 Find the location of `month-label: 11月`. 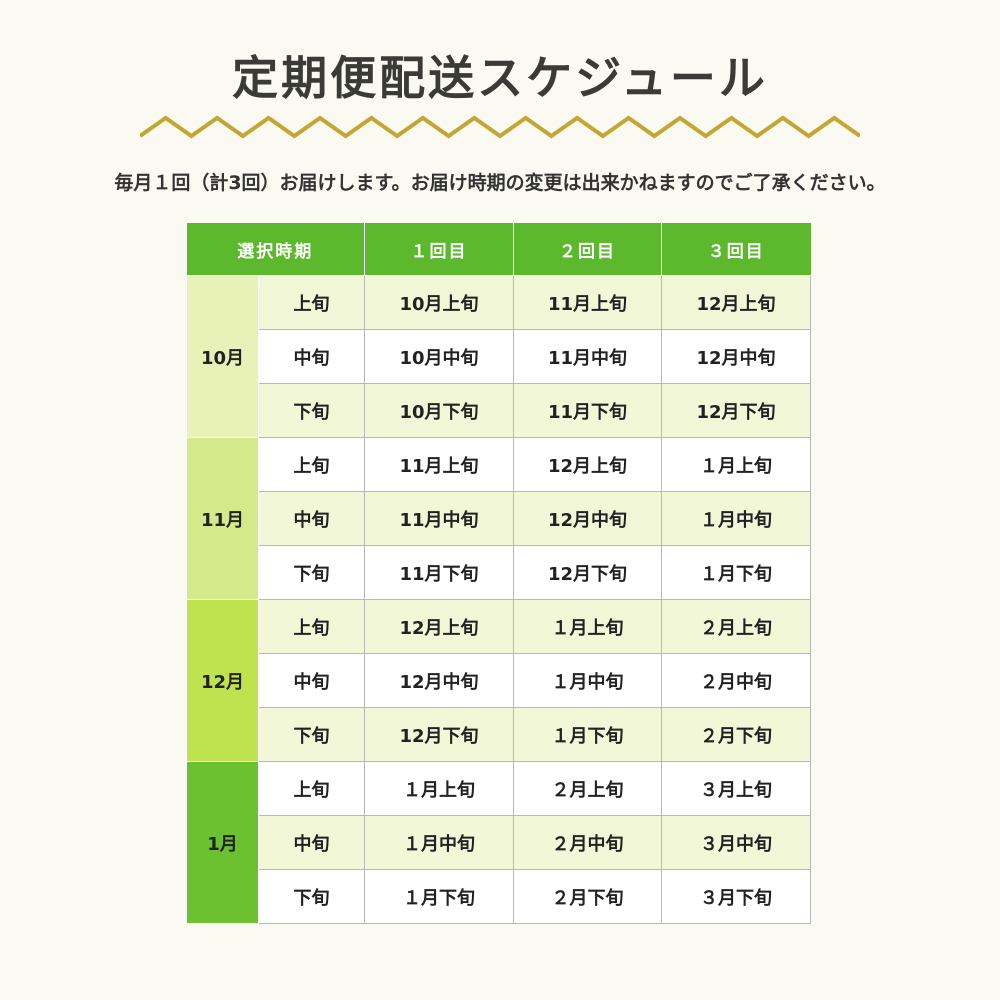

month-label: 11月 is located at coordinates (222, 518).